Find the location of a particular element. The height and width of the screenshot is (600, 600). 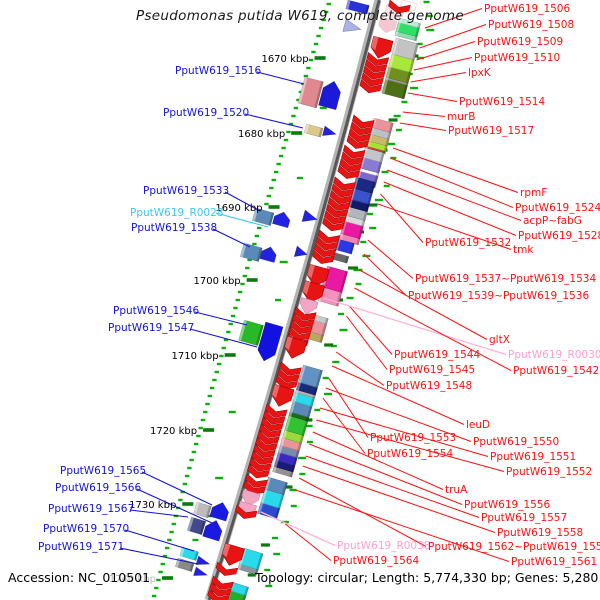

gene-label-right: PputW619_1532 is located at coordinates (468, 243).